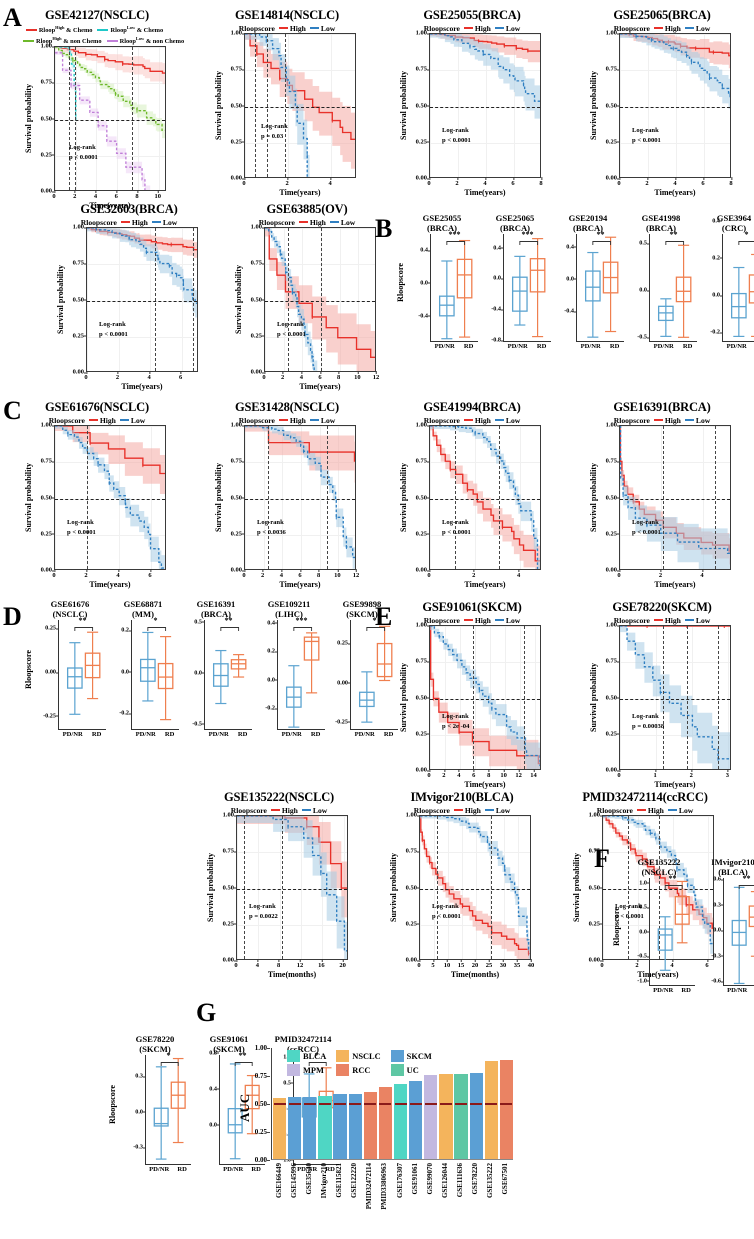 This screenshot has width=754, height=1239. Describe the element at coordinates (446, 1116) in the screenshot. I see `auc-bar` at that location.